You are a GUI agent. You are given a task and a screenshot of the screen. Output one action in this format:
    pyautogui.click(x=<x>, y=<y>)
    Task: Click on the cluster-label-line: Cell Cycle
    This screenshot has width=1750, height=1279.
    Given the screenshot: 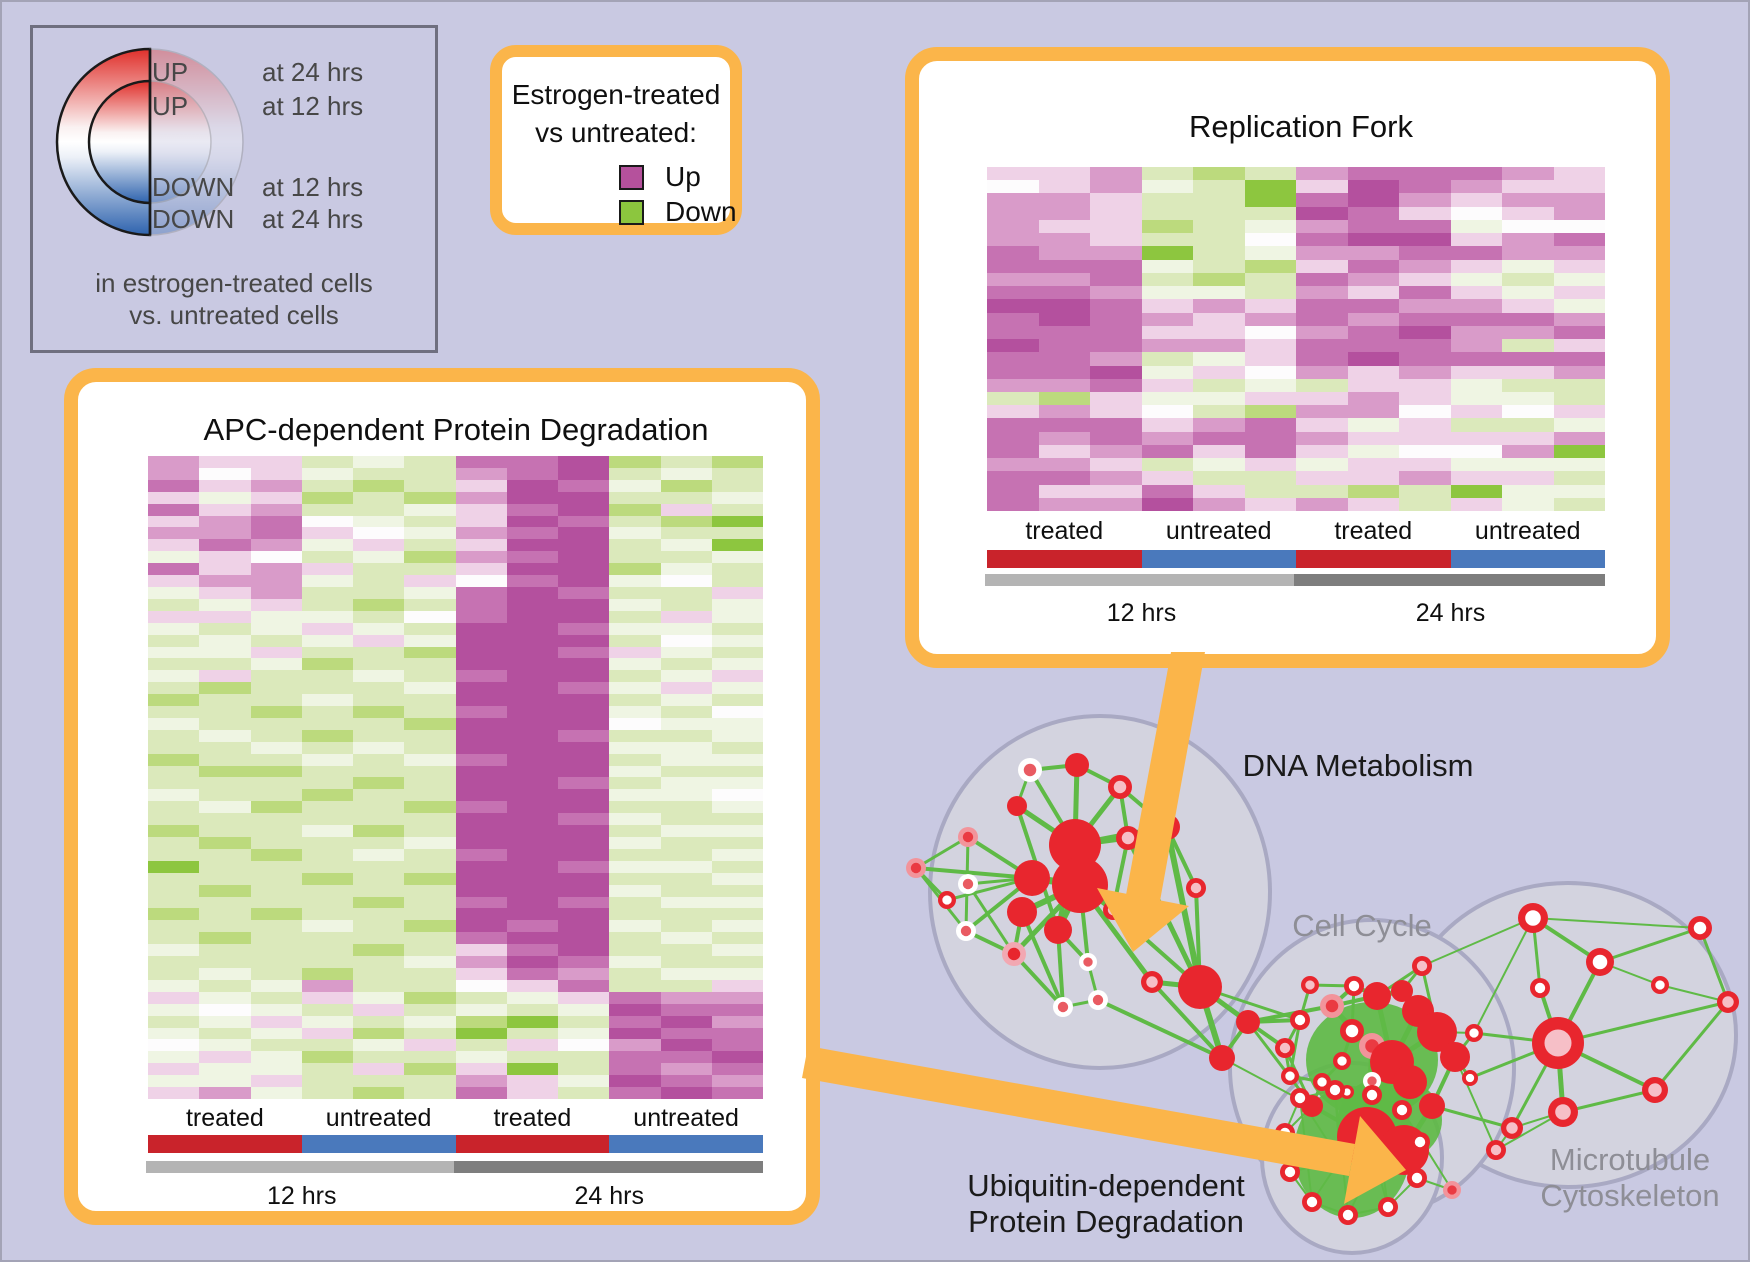 What is the action you would take?
    pyautogui.click(x=1362, y=925)
    